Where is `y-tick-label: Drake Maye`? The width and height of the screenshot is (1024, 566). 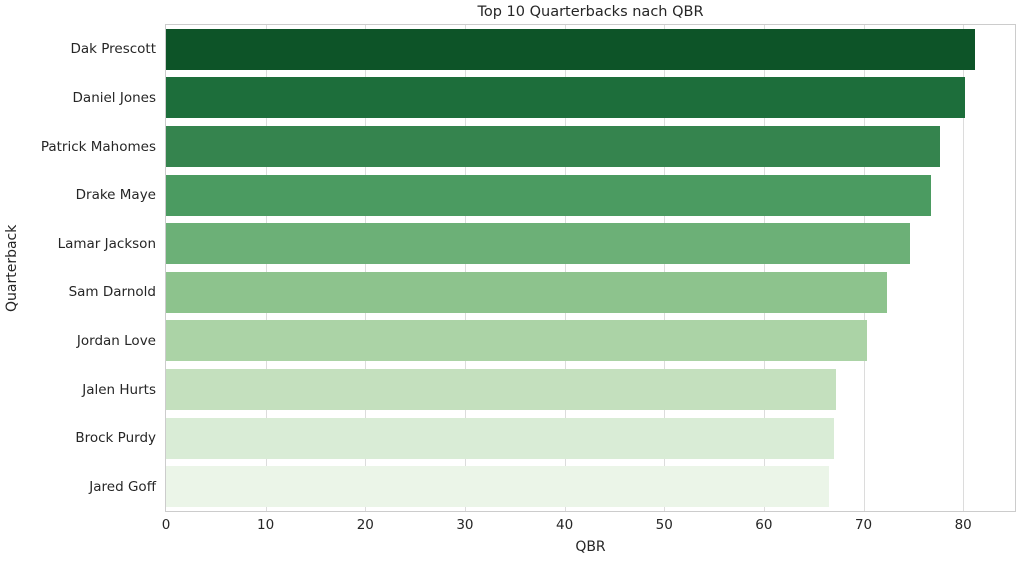 y-tick-label: Drake Maye is located at coordinates (115, 195).